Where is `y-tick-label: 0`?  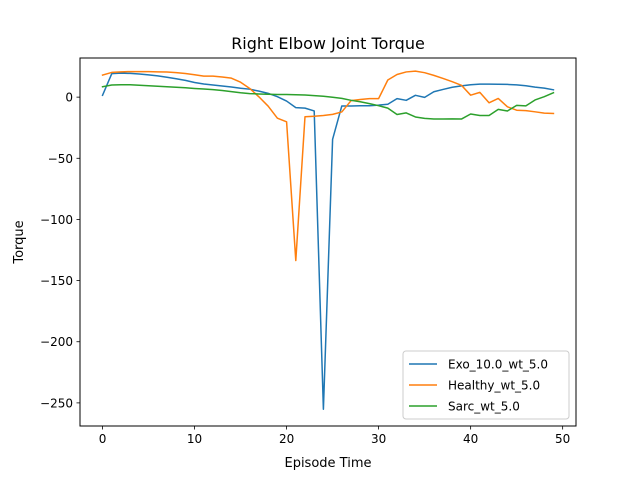
y-tick-label: 0 is located at coordinates (69, 98).